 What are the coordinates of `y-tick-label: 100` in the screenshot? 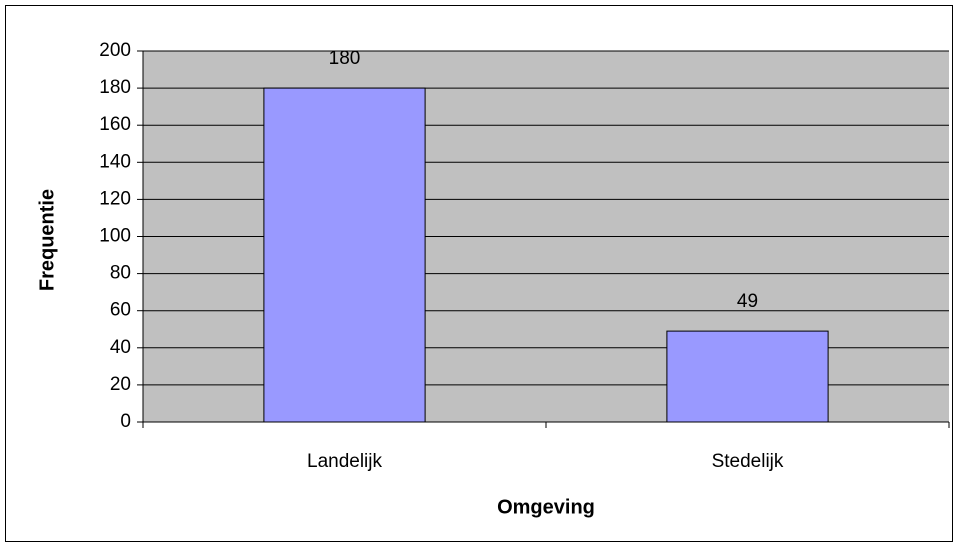 It's located at (115, 236).